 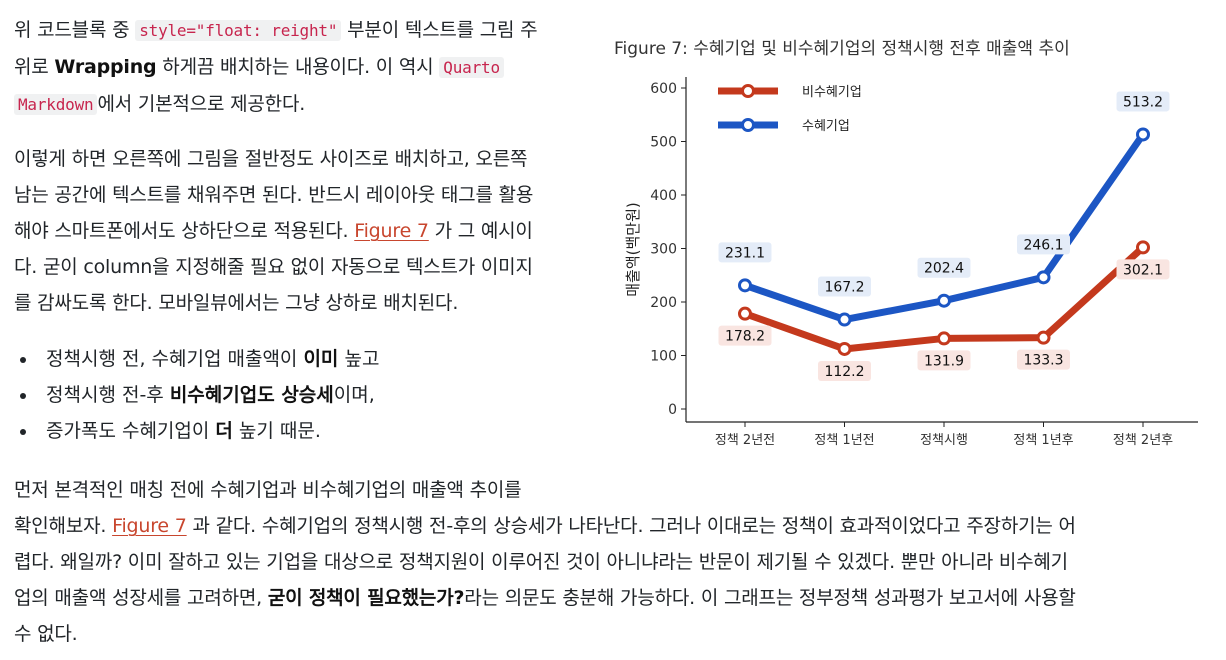 What do you see at coordinates (663, 357) in the screenshot?
I see `y-tick-label: 100` at bounding box center [663, 357].